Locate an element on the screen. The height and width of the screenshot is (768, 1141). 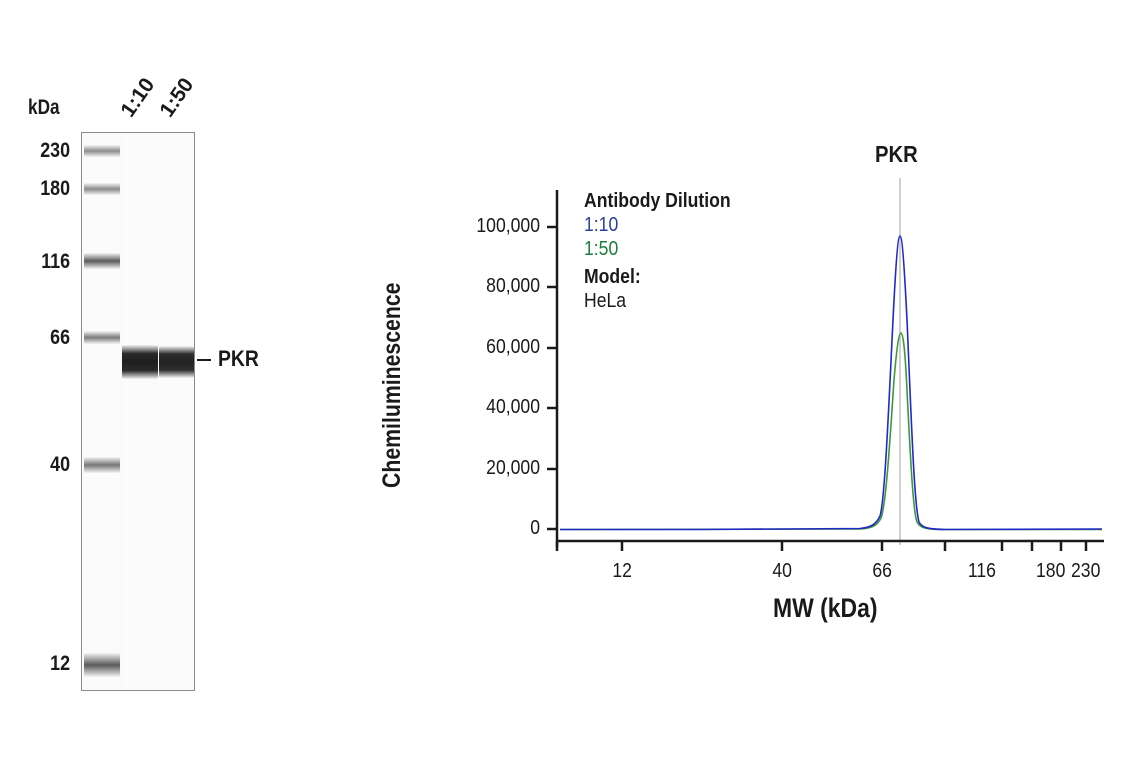
x-tick-label-230: 230 is located at coordinates (1086, 571).